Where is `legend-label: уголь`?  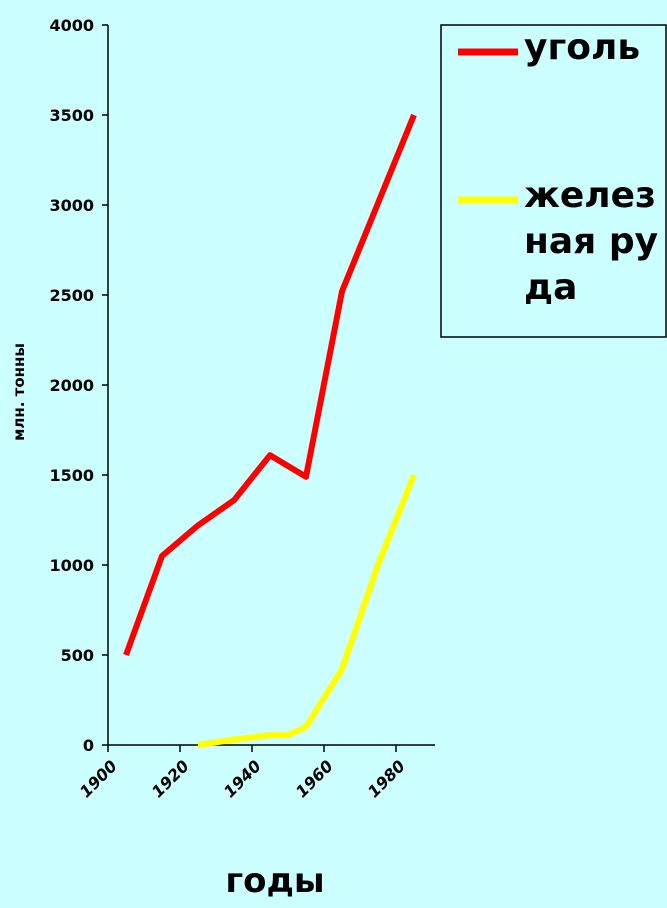 legend-label: уголь is located at coordinates (582, 47).